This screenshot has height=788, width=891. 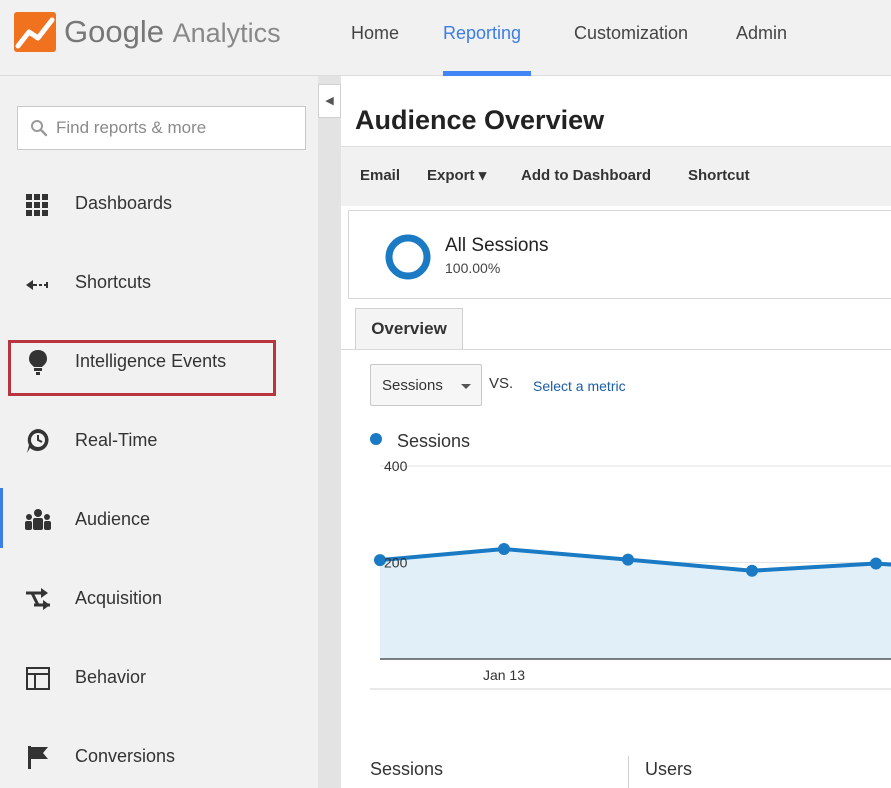 What do you see at coordinates (37, 285) in the screenshot?
I see `shortcut-arrow-icon` at bounding box center [37, 285].